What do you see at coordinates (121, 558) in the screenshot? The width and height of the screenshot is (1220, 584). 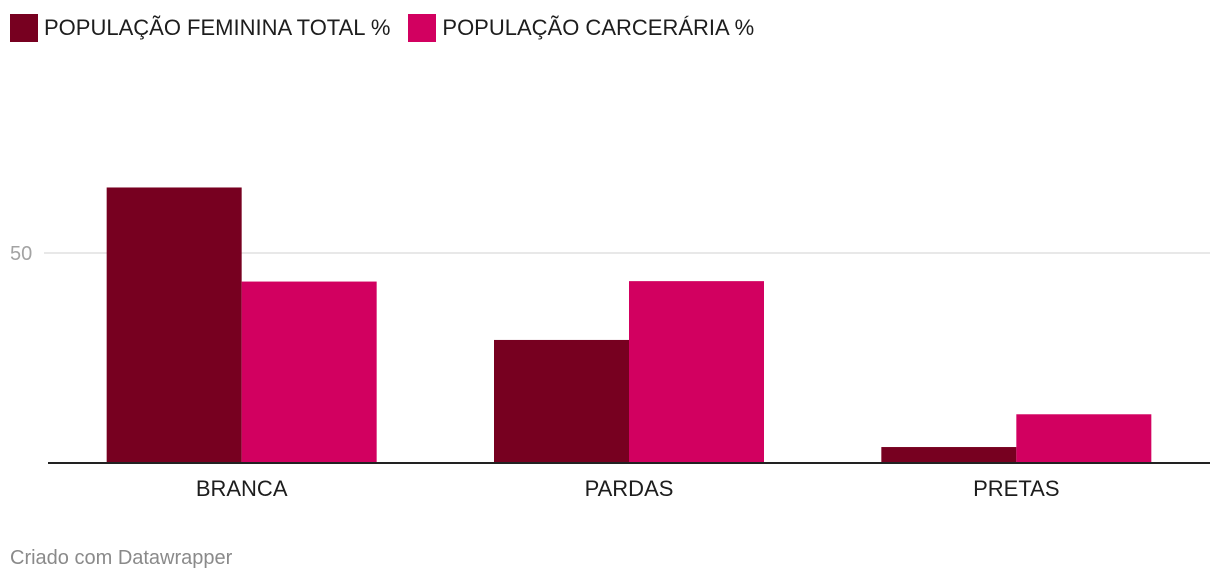 I see `footer-credit: Criado com Datawrapper` at bounding box center [121, 558].